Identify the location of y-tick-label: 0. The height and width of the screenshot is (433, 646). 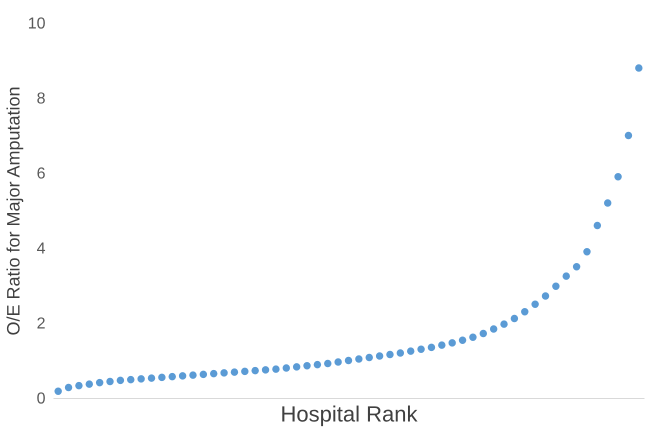
(41, 399).